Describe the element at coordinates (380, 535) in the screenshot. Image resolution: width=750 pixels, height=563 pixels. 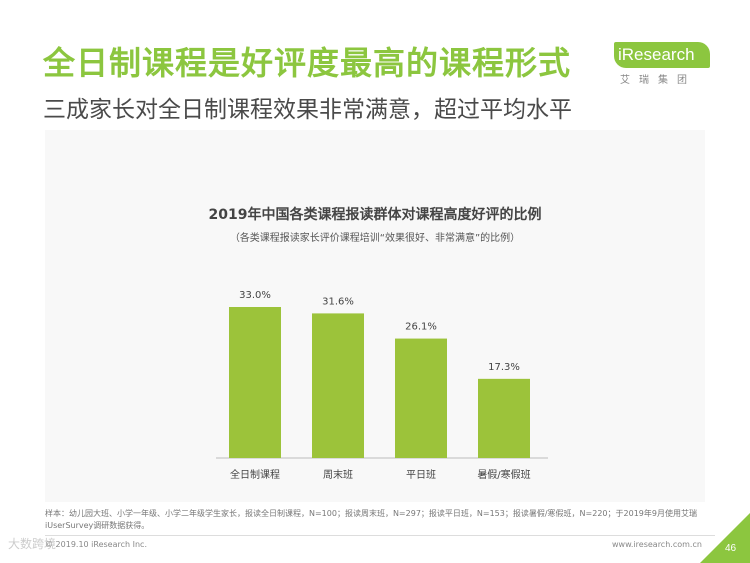
I see `footer-divider` at that location.